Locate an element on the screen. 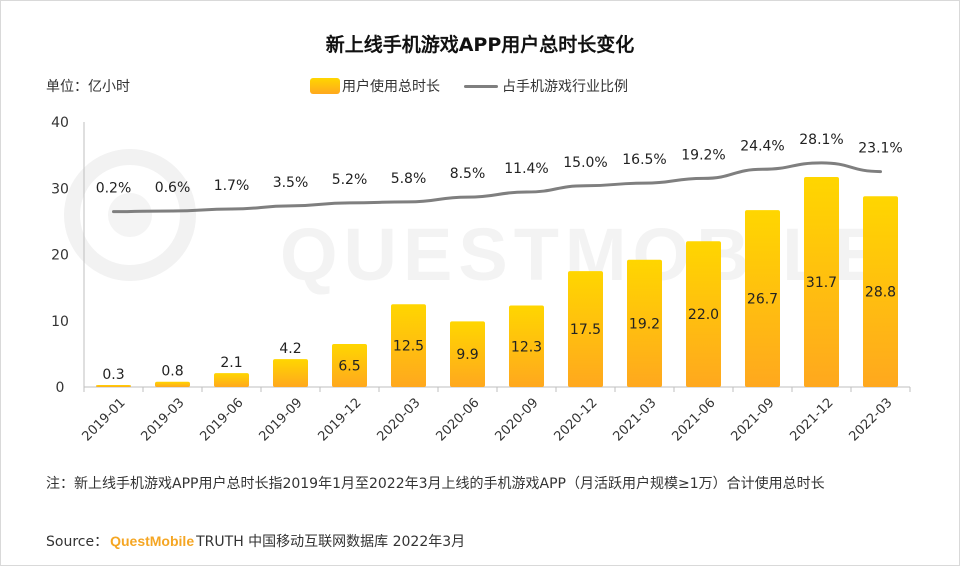 The image size is (960, 566). share-value-label: 24.4% is located at coordinates (762, 146).